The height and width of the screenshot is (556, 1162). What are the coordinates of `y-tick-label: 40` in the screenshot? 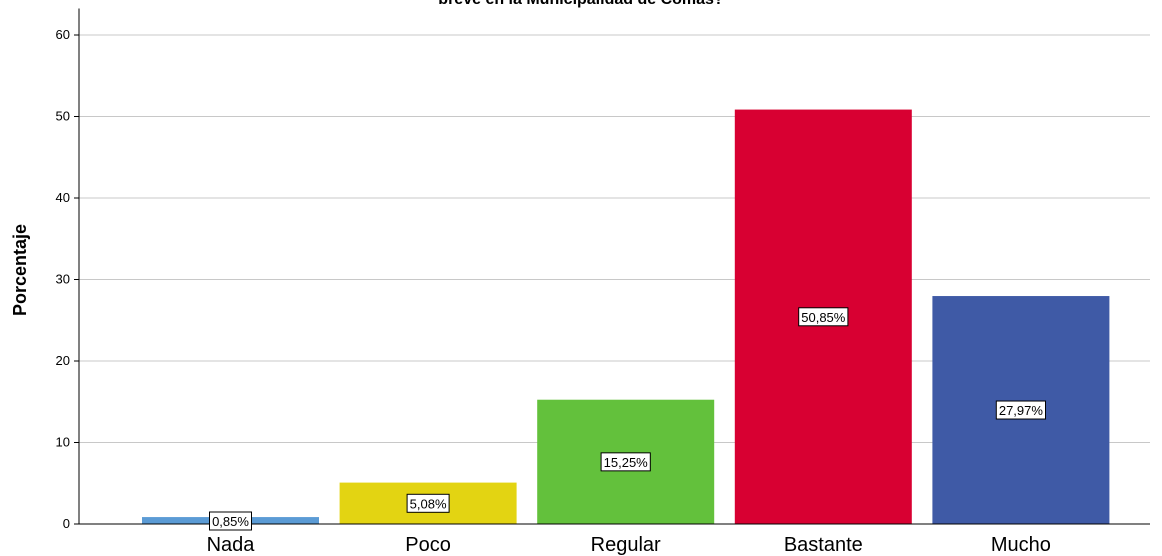 It's located at (63, 197).